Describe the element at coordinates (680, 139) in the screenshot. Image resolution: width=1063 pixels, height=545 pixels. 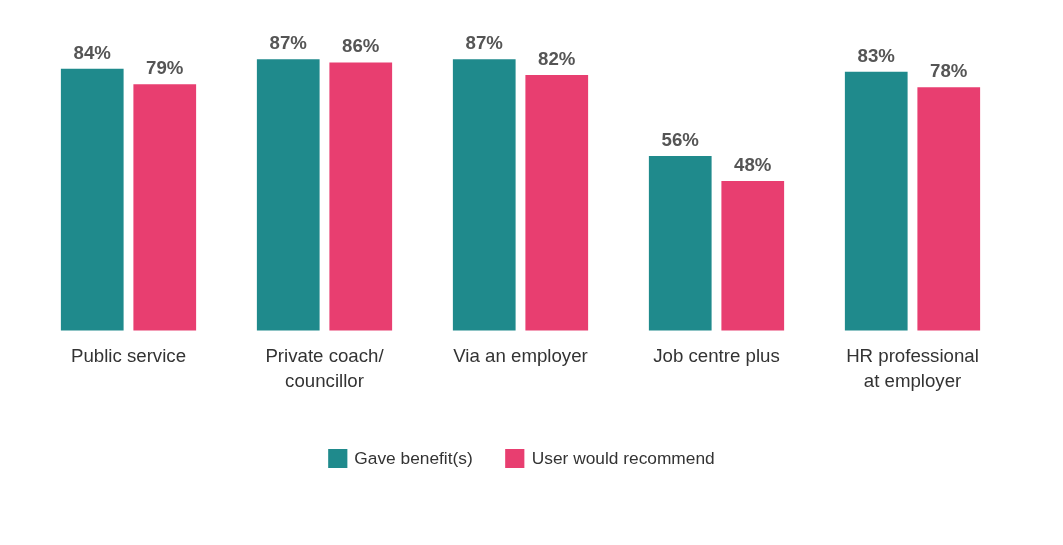
I see `data-label: 56%` at that location.